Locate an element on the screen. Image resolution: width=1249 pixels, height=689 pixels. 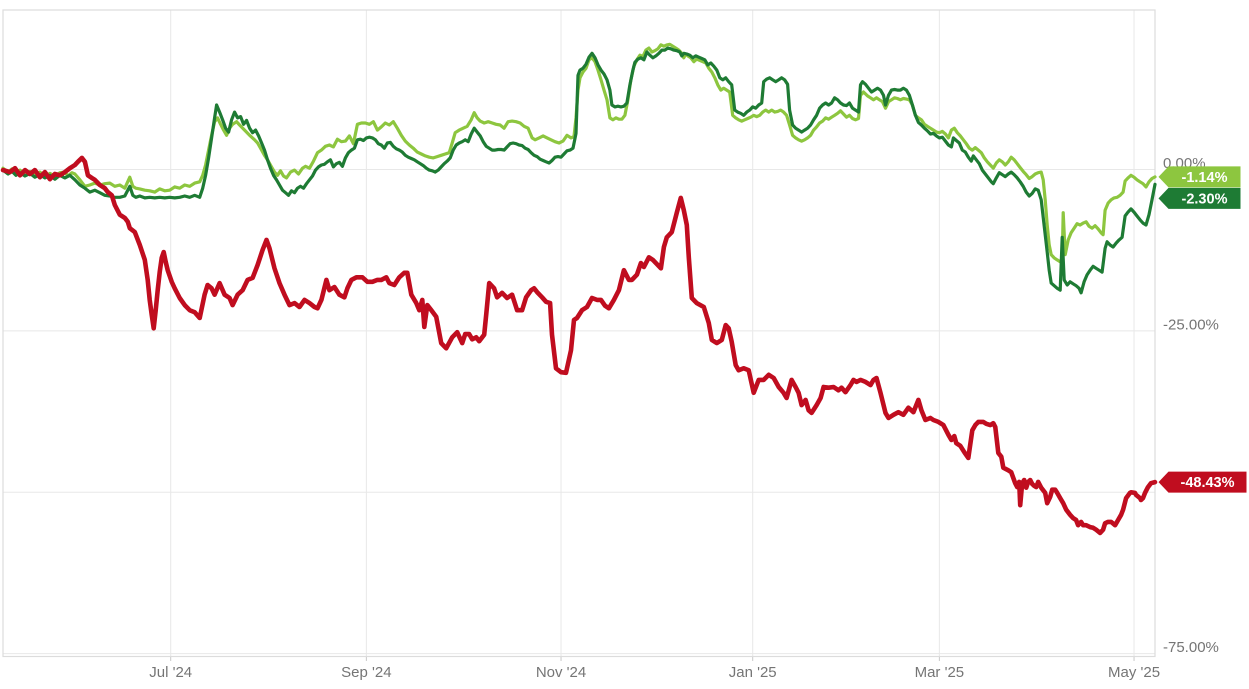
last-value-badge-series-light-green: -1.14% is located at coordinates (1199, 177).